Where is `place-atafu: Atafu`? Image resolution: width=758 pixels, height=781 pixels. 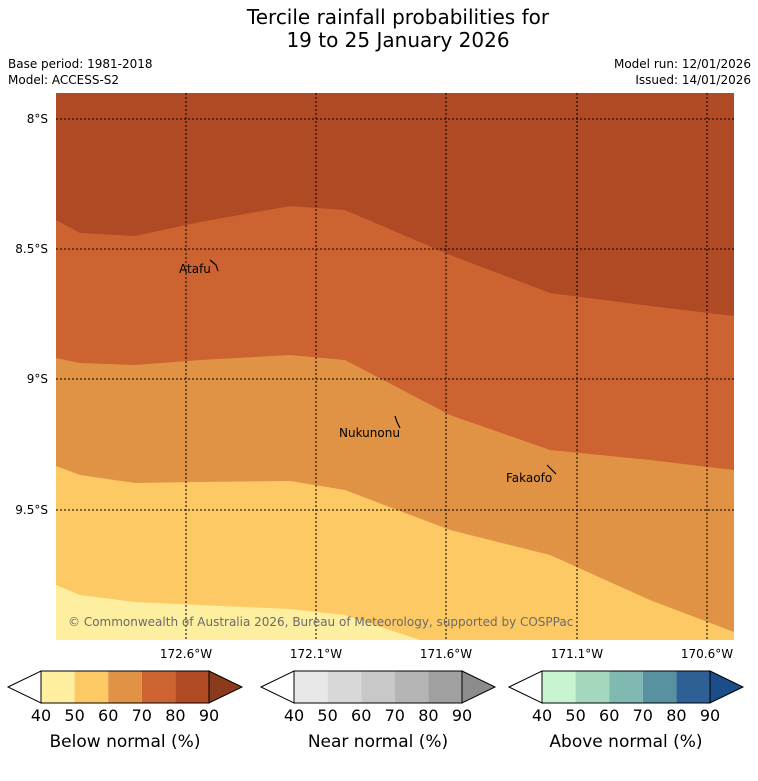 place-atafu: Atafu is located at coordinates (195, 269).